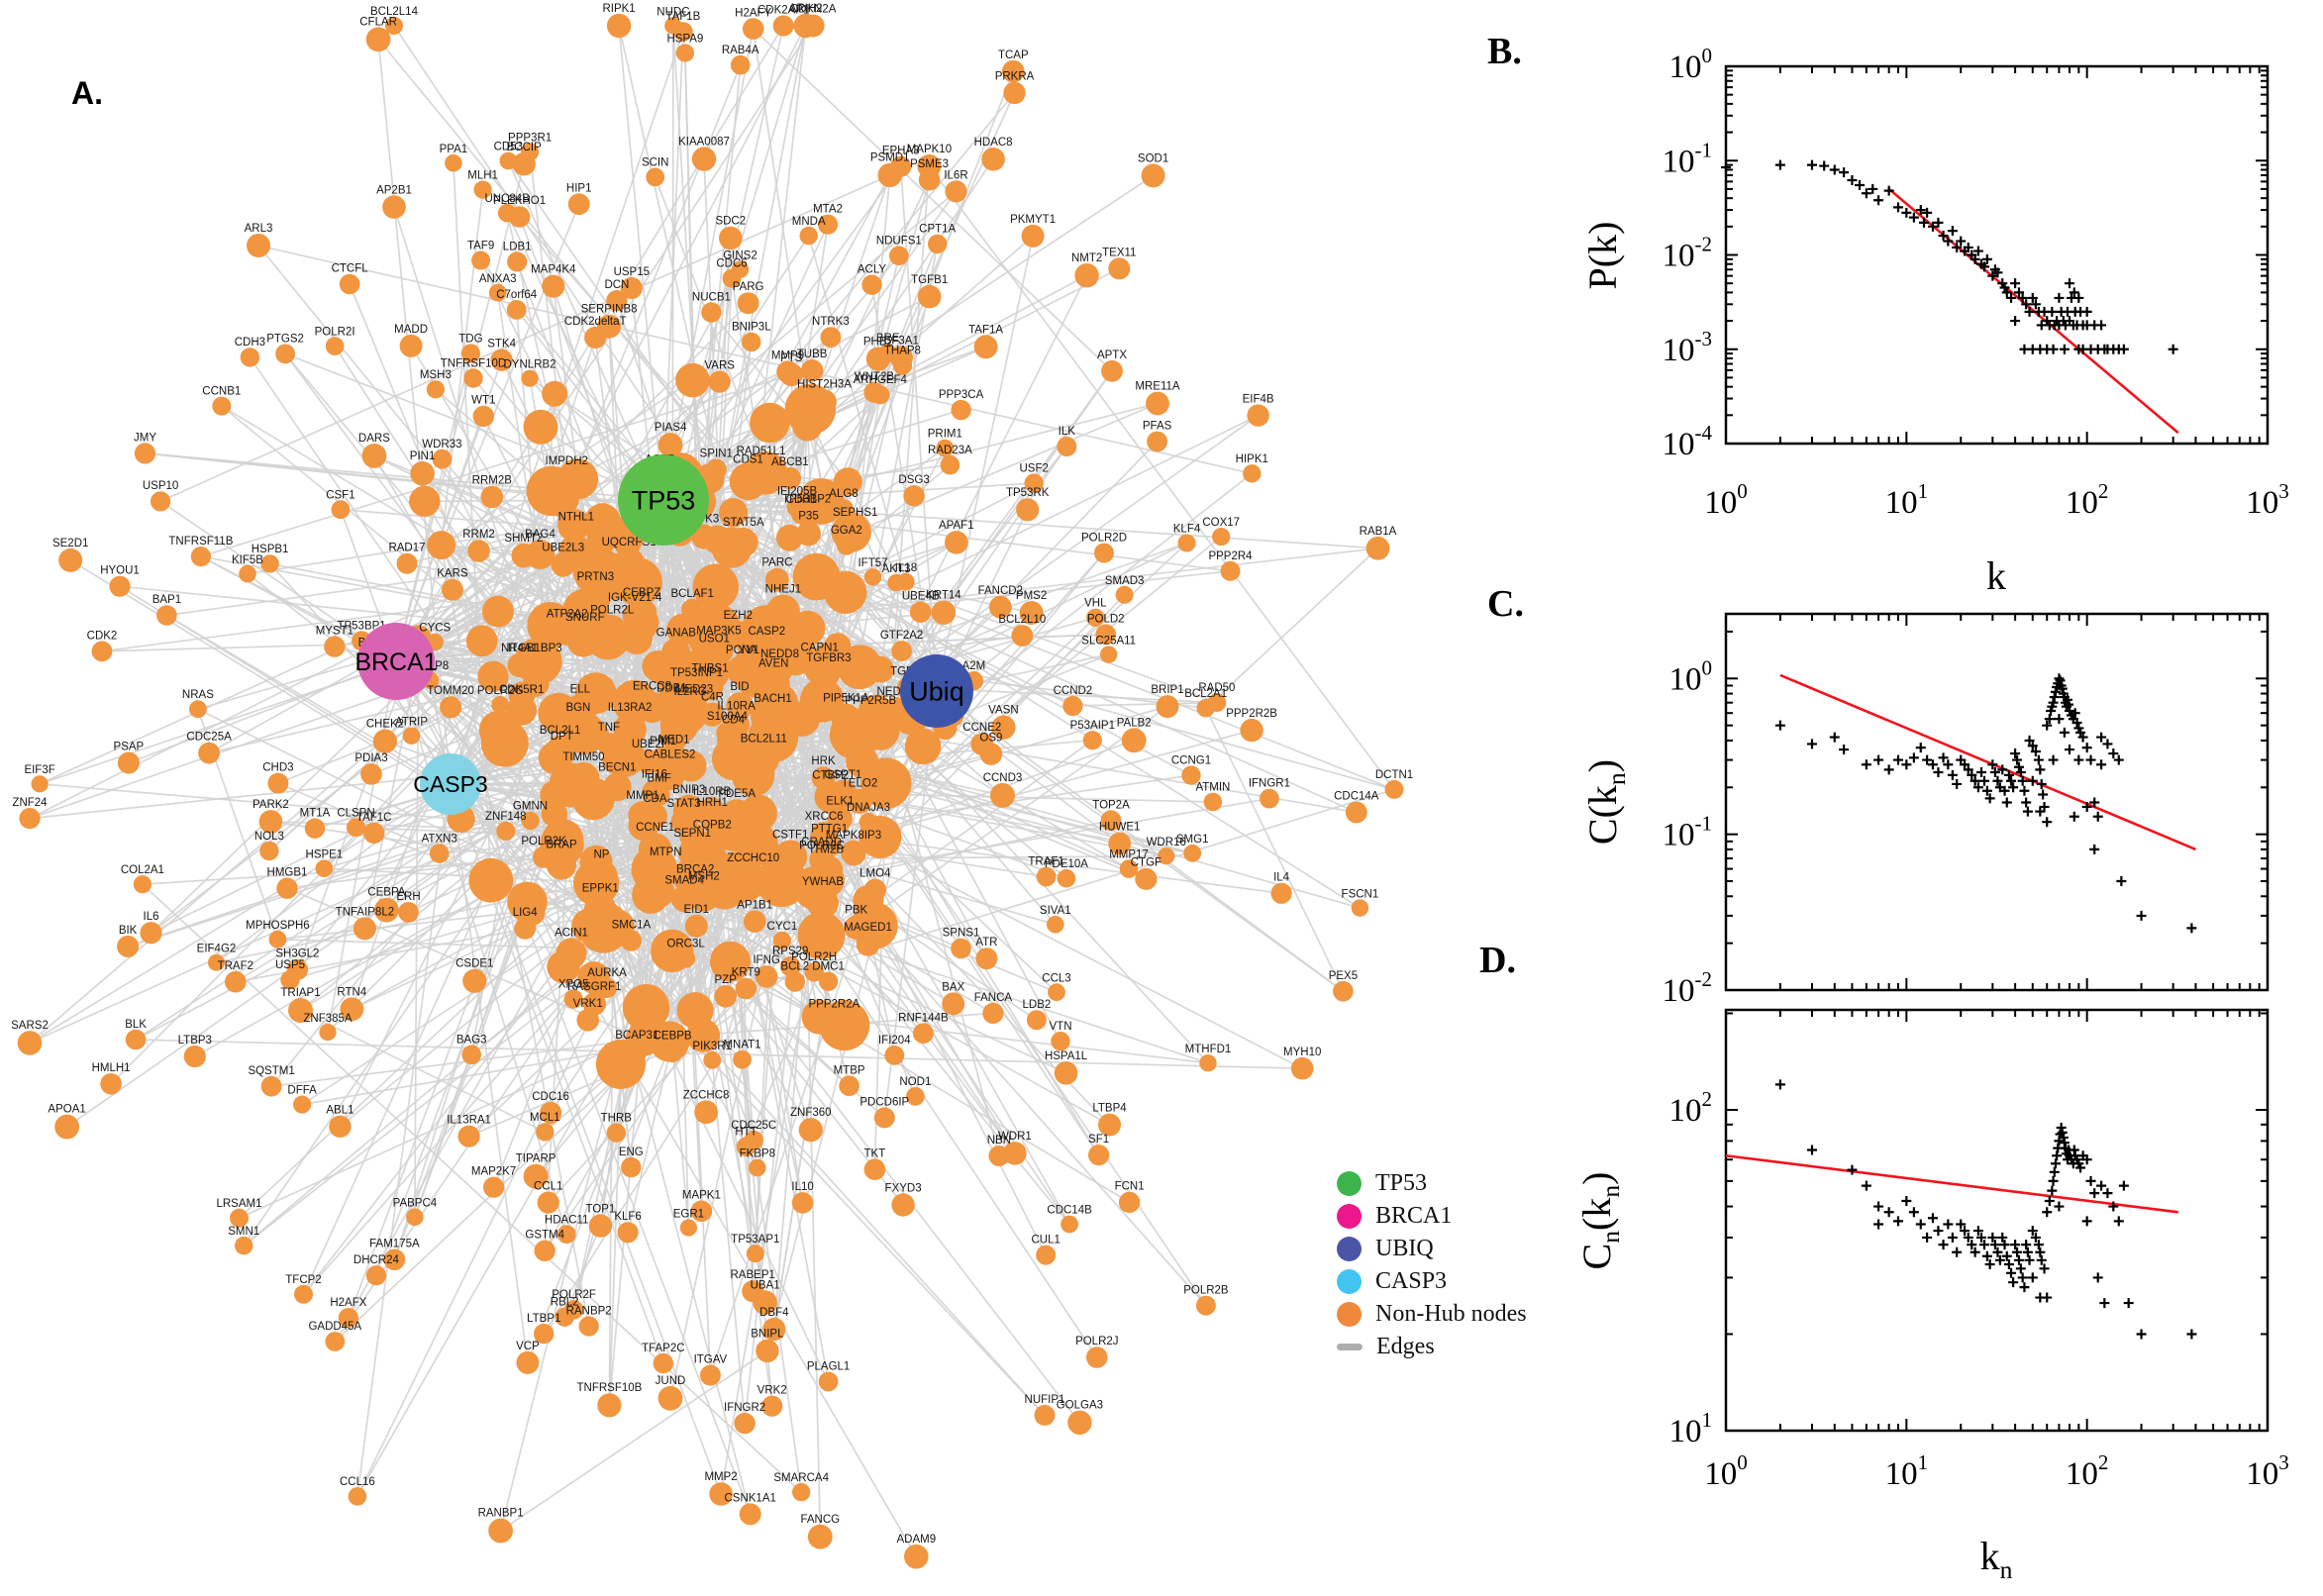 The image size is (2323, 1596). What do you see at coordinates (1504, 51) in the screenshot?
I see `panel-label-b: B.` at bounding box center [1504, 51].